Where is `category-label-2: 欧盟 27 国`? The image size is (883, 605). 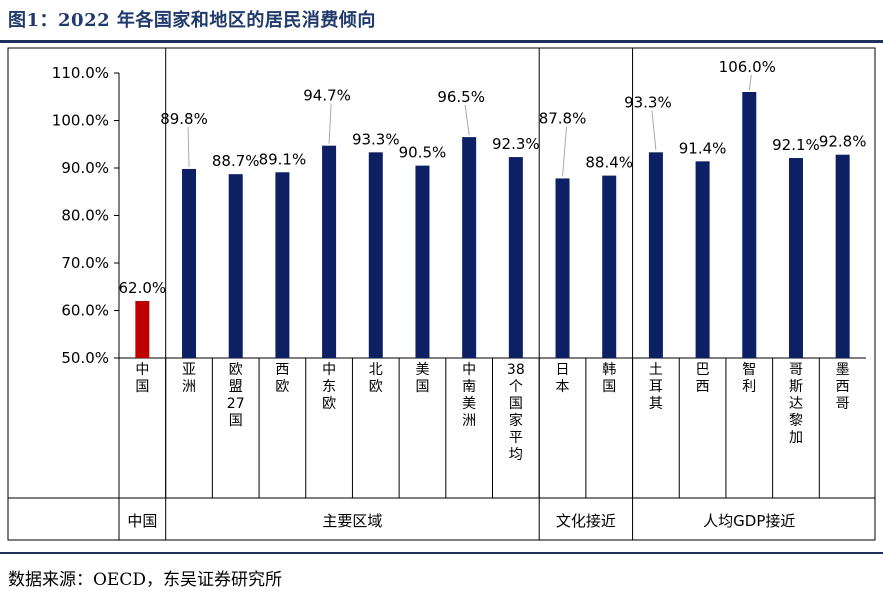
category-label-2: 欧盟 27 国 is located at coordinates (236, 395).